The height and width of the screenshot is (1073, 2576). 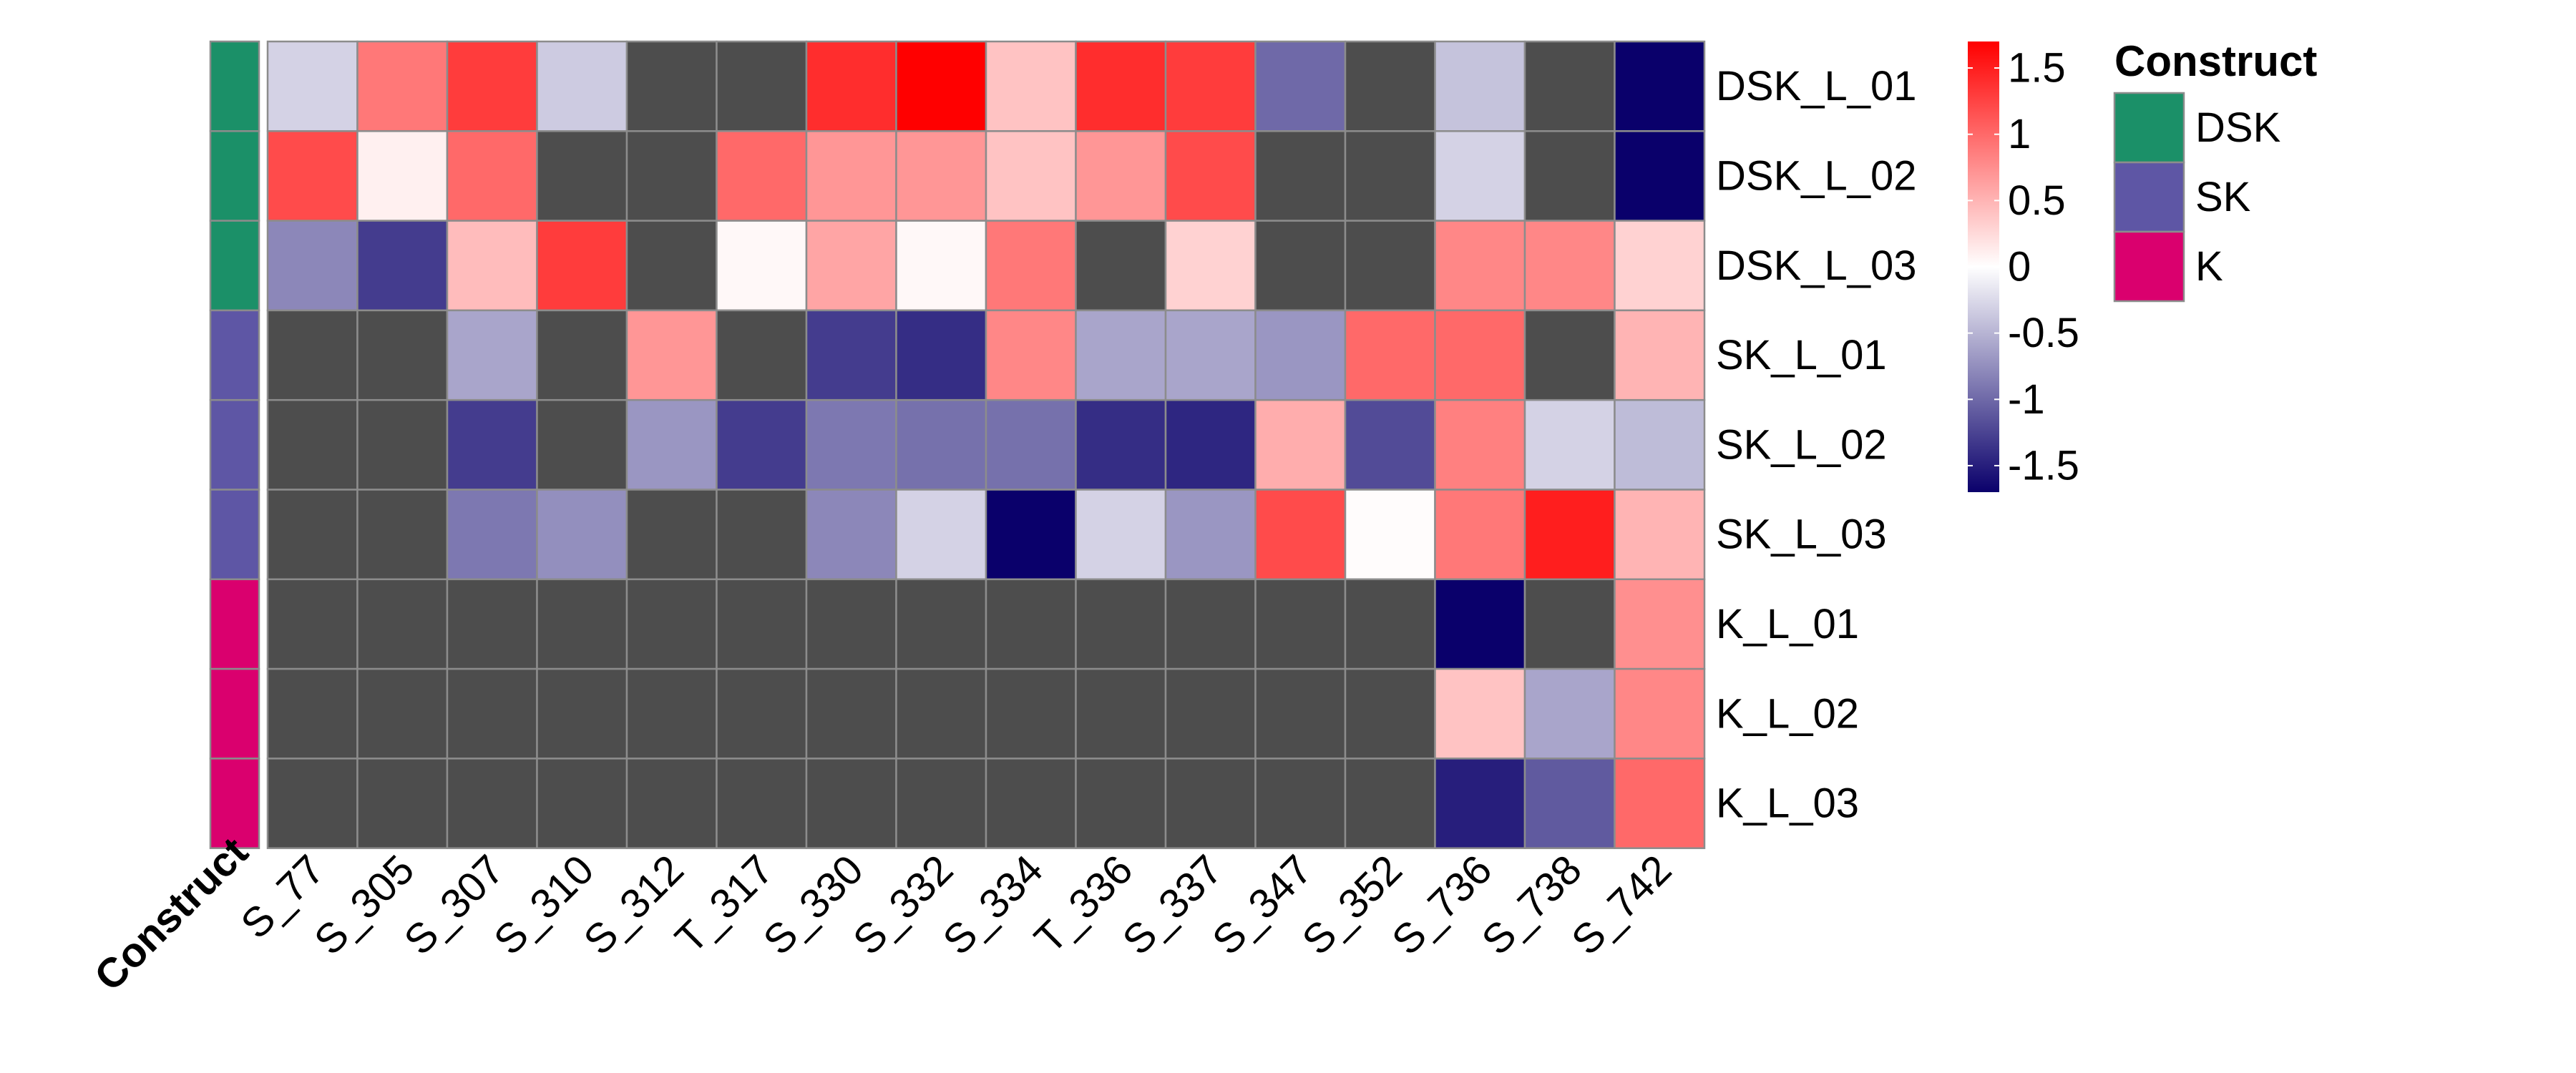 I want to click on column-label: S_738, so click(x=1532, y=905).